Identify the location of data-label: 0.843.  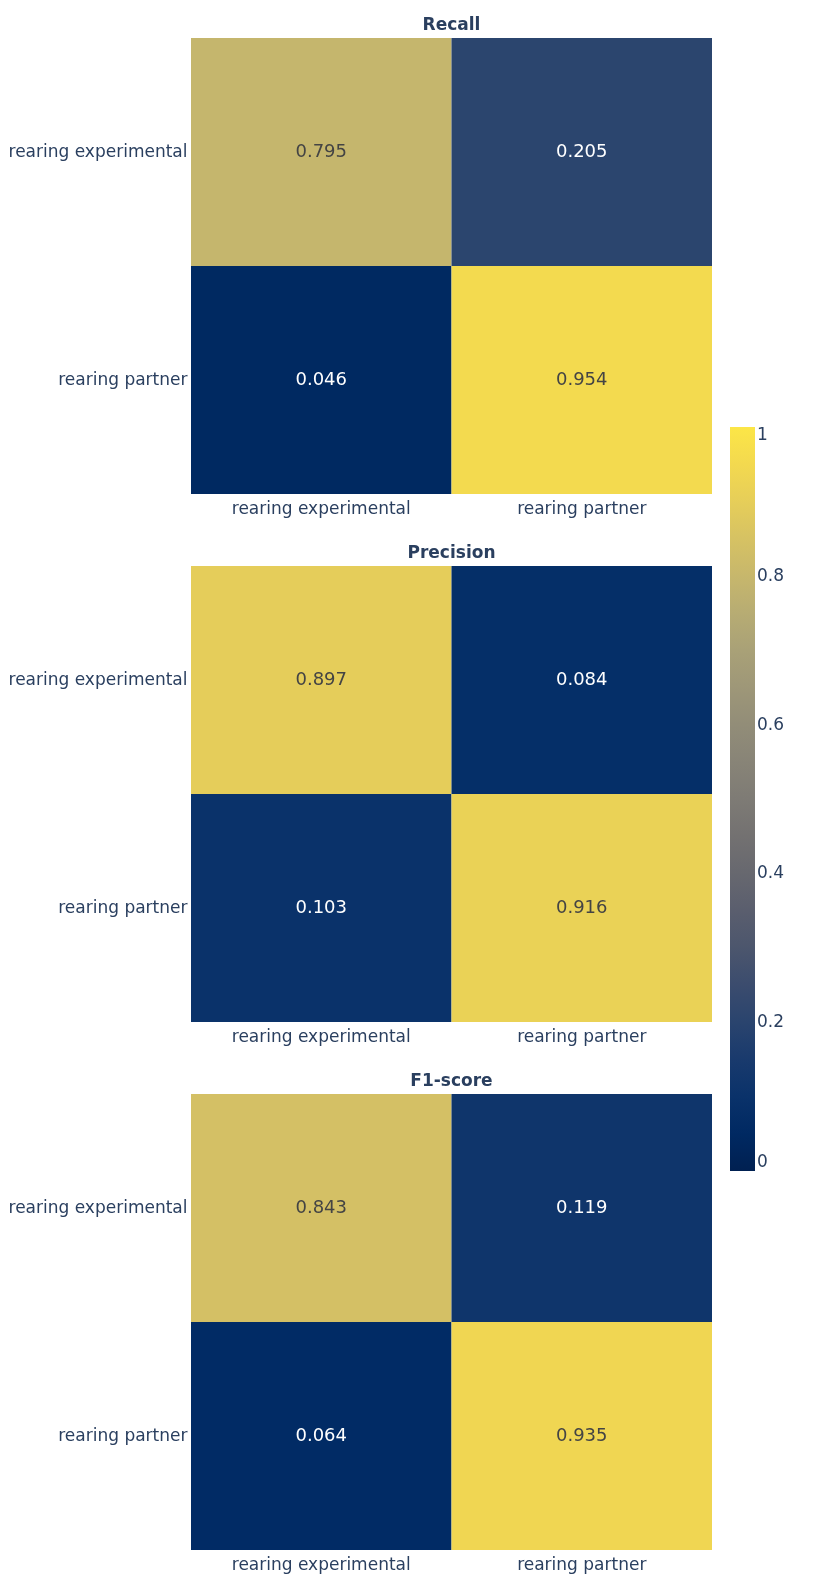
(321, 1206).